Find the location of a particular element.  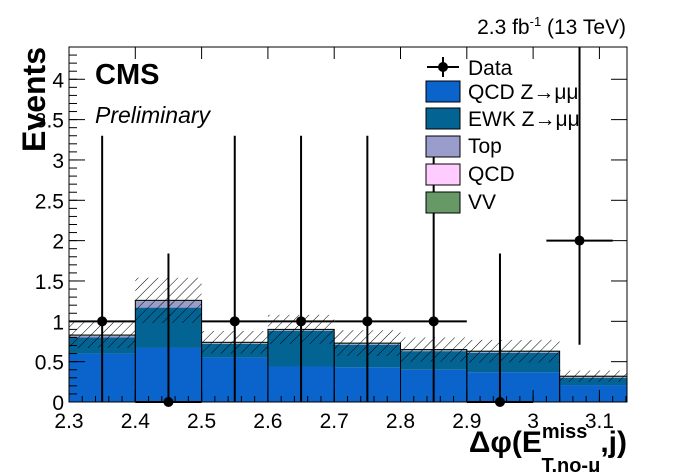

lumi-label: 2.3 fb-1 (13 TeV) is located at coordinates (551, 26).